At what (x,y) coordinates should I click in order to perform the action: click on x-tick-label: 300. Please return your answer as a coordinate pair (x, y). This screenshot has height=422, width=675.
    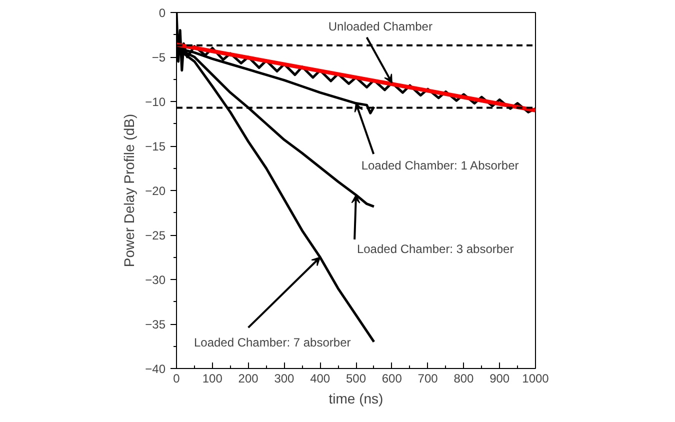
    Looking at the image, I should click on (284, 379).